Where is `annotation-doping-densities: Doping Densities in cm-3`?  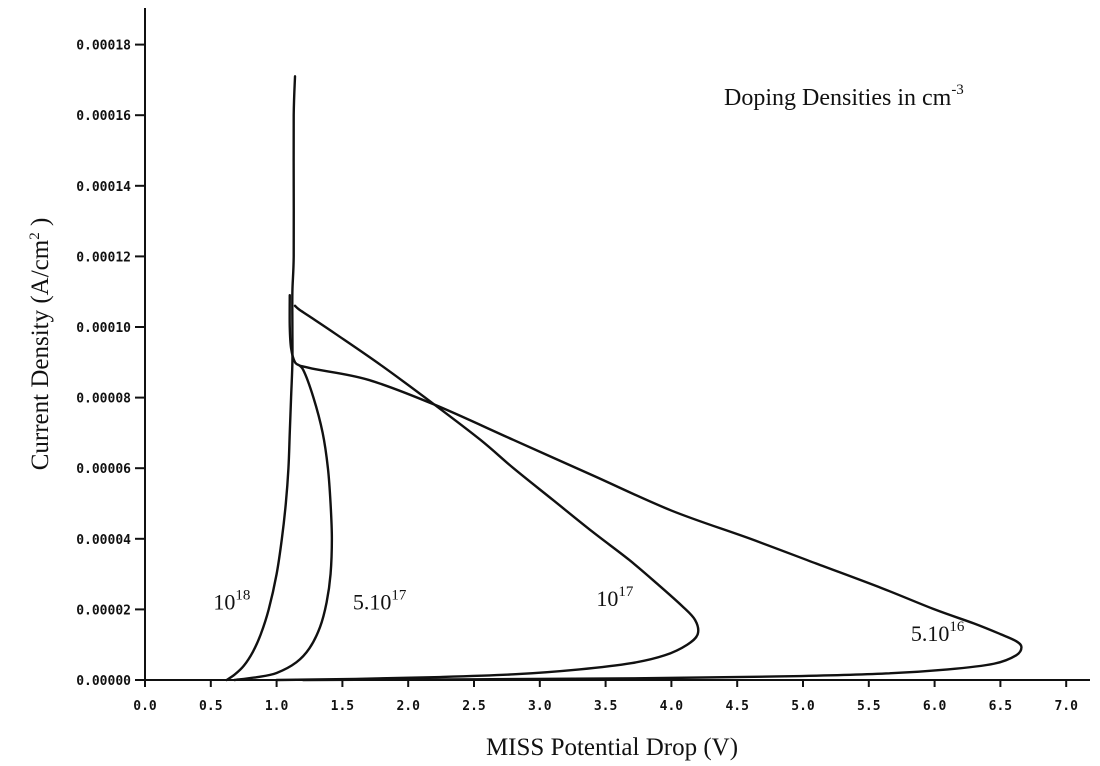 annotation-doping-densities: Doping Densities in cm-3 is located at coordinates (844, 96).